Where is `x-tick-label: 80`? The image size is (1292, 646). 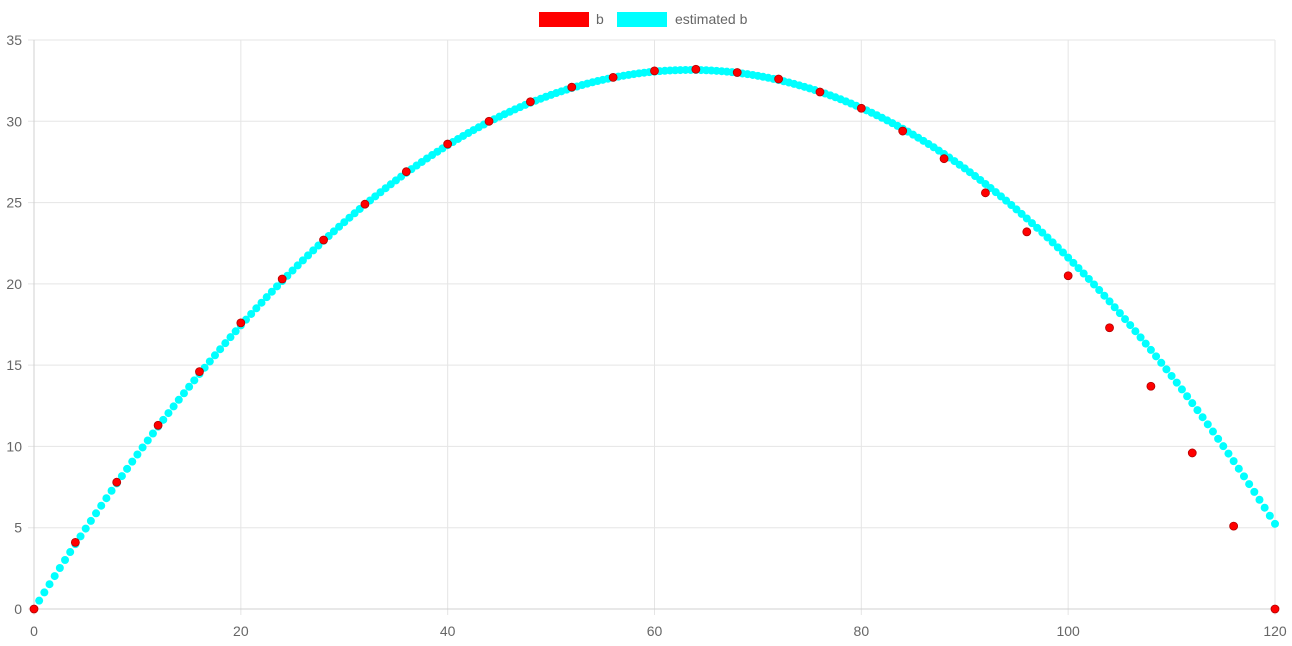 x-tick-label: 80 is located at coordinates (862, 631).